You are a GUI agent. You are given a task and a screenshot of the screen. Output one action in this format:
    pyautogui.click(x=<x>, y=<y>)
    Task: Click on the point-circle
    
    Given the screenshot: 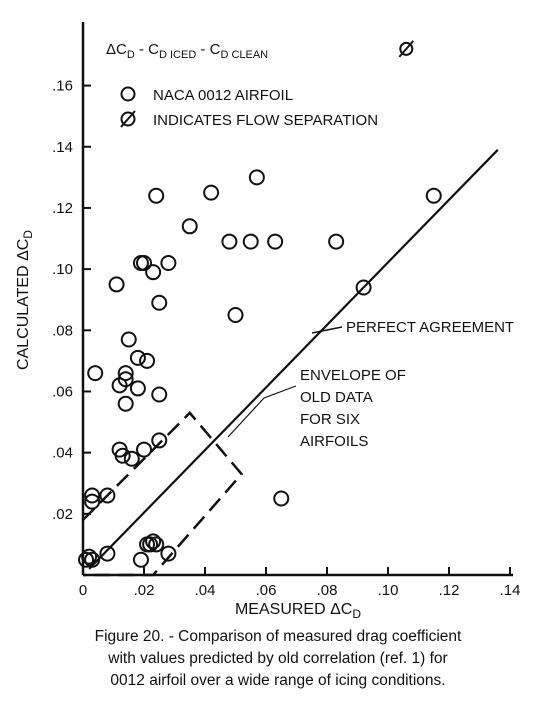 What is the action you would take?
    pyautogui.click(x=406, y=48)
    